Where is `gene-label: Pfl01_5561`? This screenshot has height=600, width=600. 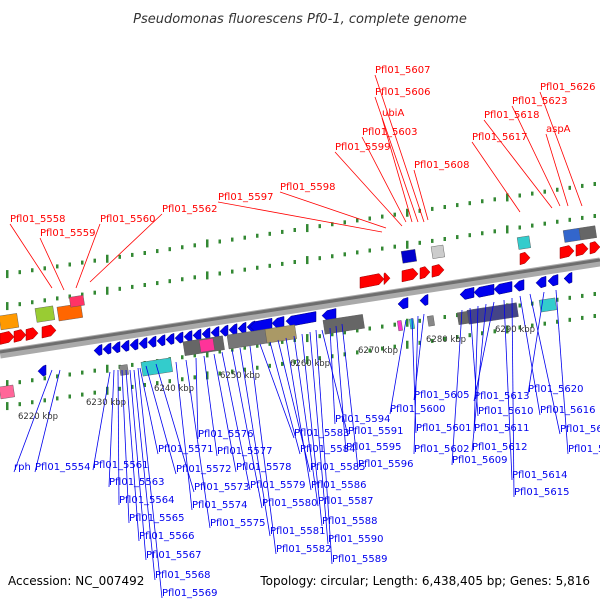
gene-label: Pfl01_5561 is located at coordinates (121, 465).